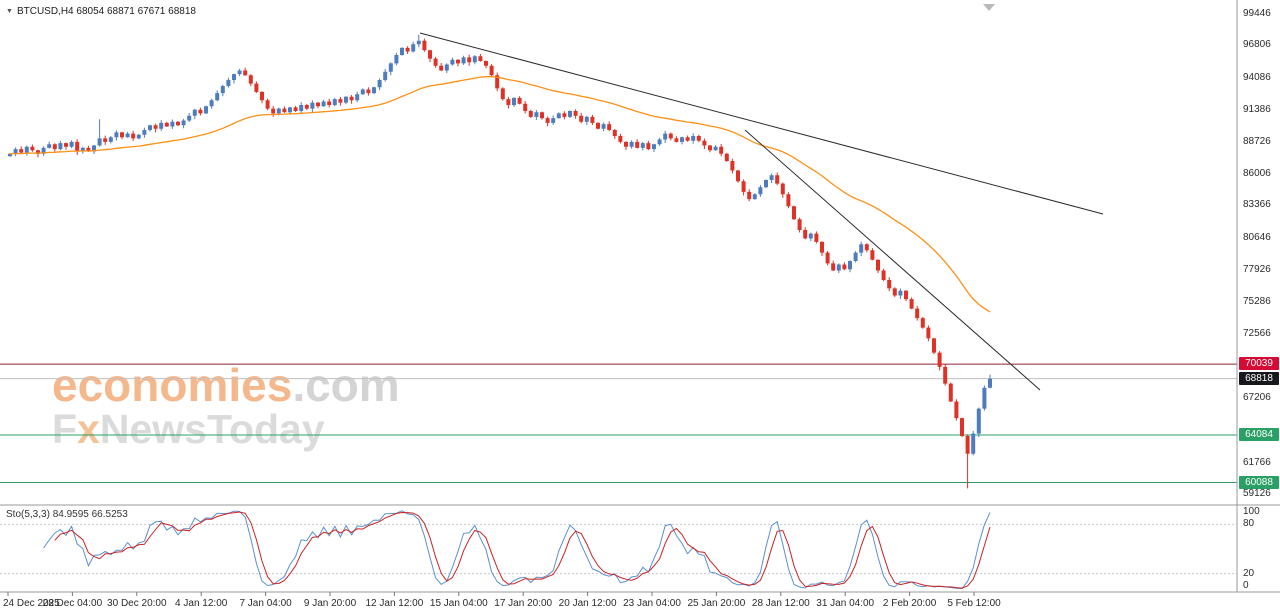 The image size is (1280, 616). Describe the element at coordinates (88, 428) in the screenshot. I see `watermark-tagline-x: x` at that location.